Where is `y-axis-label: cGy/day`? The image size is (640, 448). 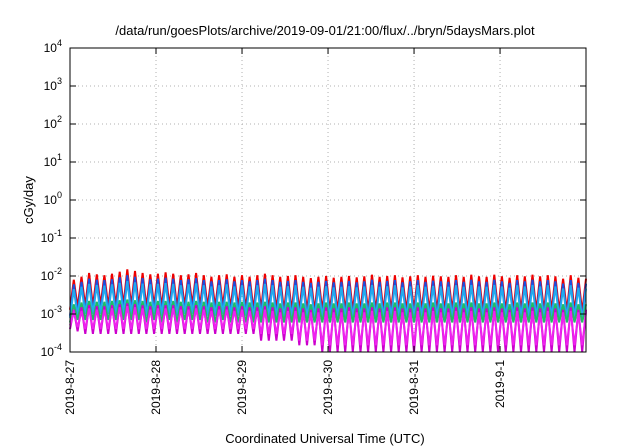
y-axis-label: cGy/day is located at coordinates (28, 200).